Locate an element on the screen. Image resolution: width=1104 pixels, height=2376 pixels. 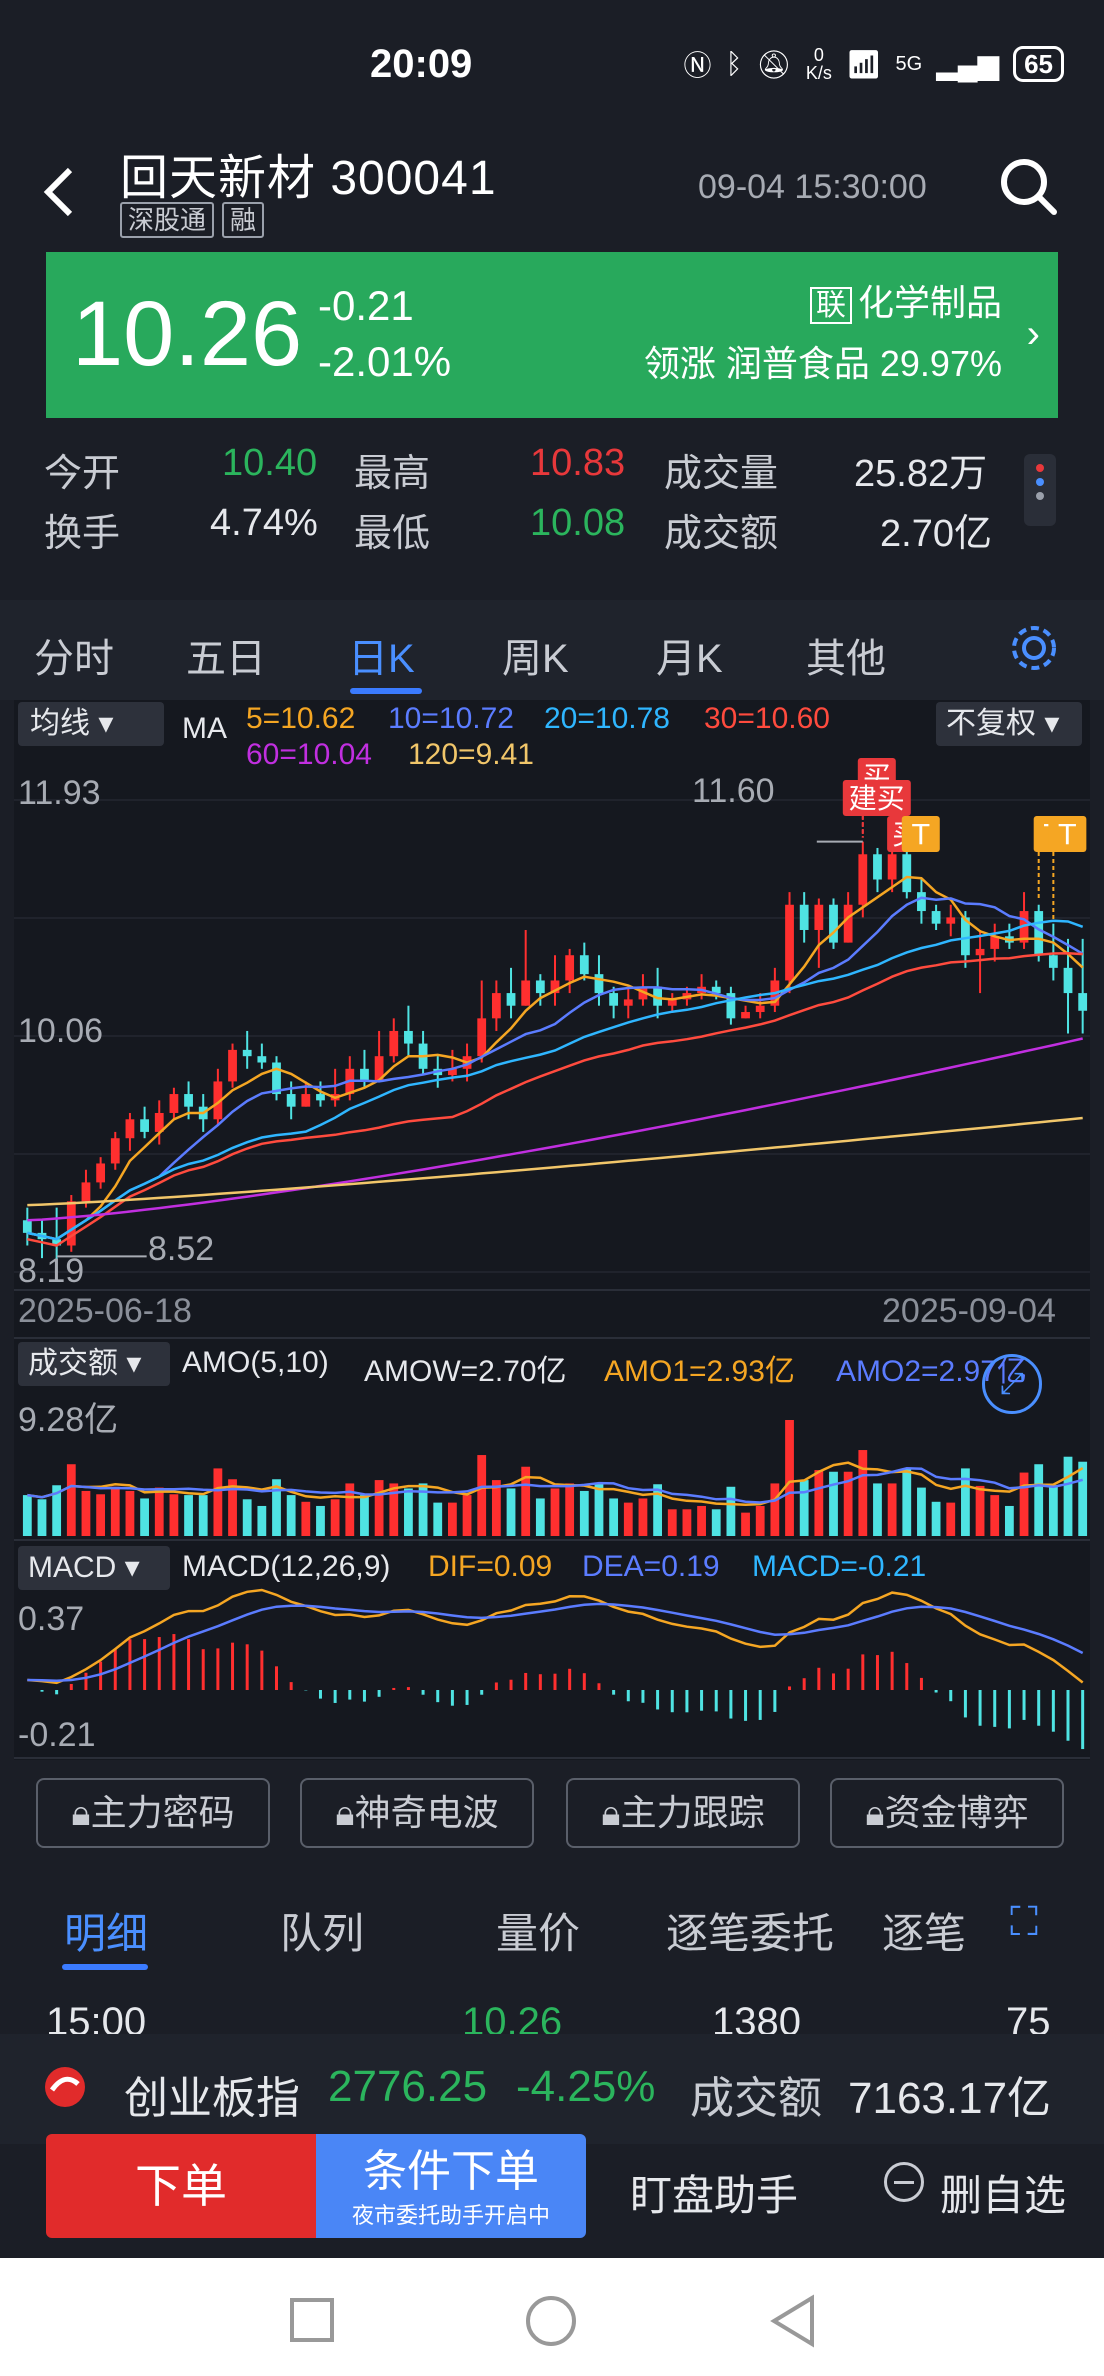
status-bar: 20:09 Ⓝ ᛒ 🔕︎ 0 K/s 📶︎ 5G ▂▄▆ 65 is located at coordinates (552, 65).